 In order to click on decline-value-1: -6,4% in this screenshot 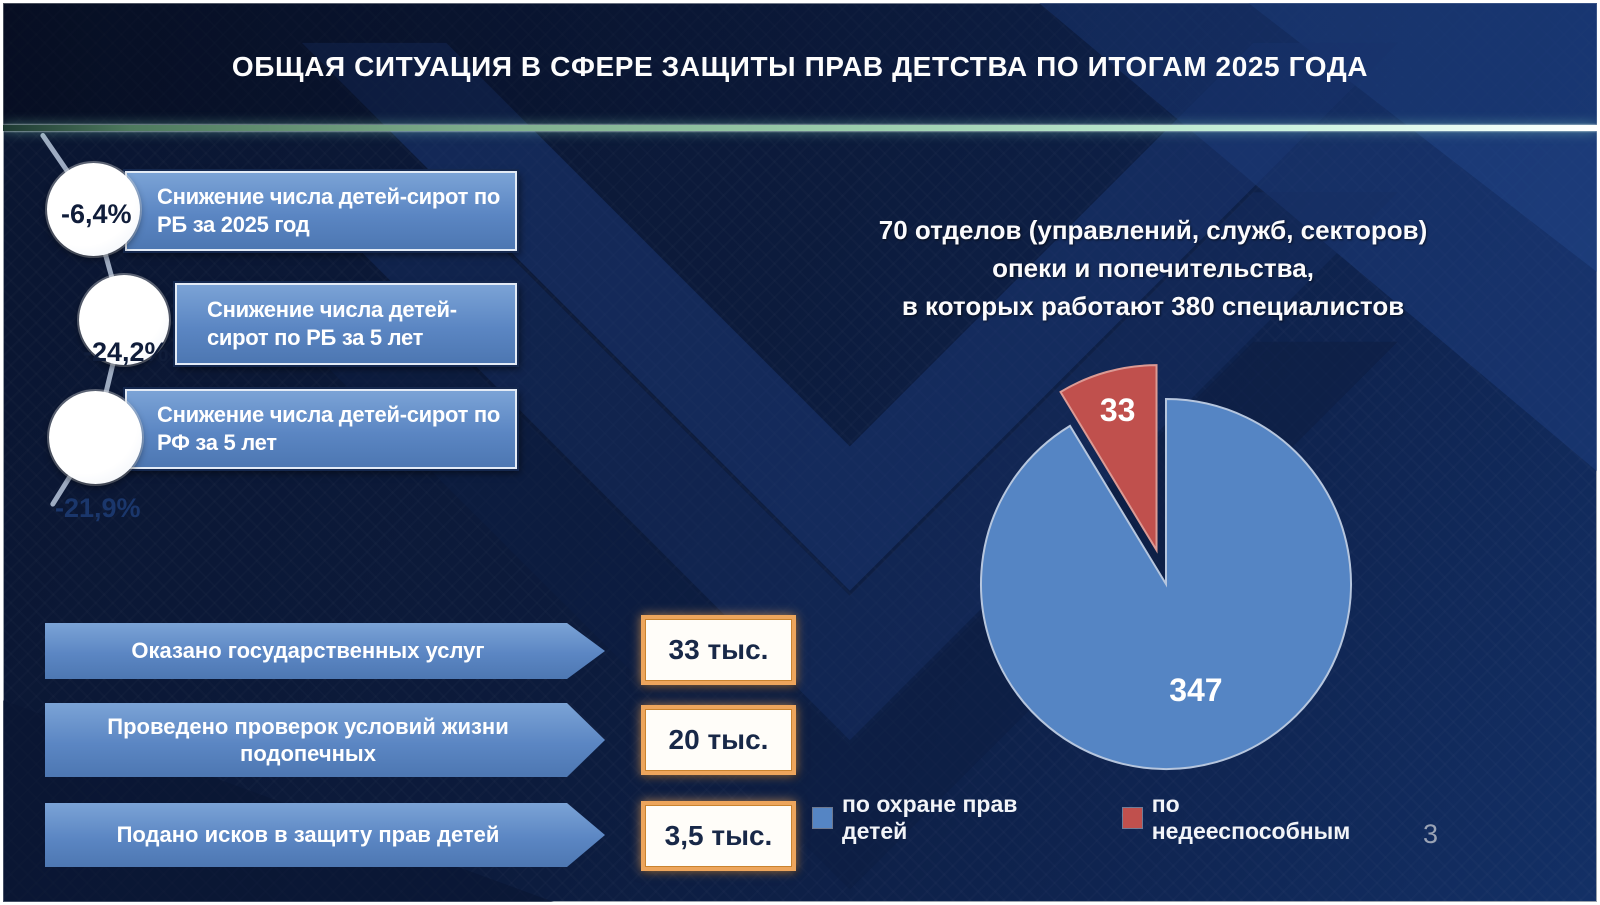, I will do `click(96, 214)`.